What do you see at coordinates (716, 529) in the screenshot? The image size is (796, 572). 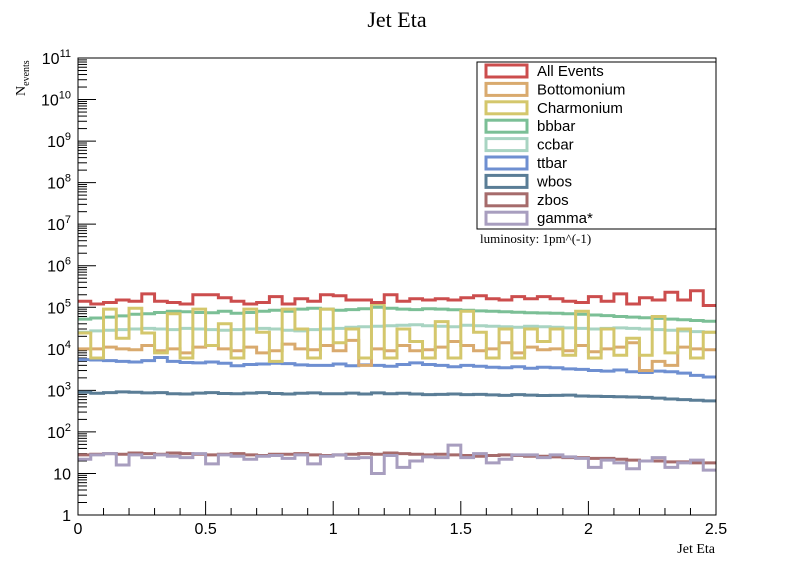 I see `x-tick-label: 2.5` at bounding box center [716, 529].